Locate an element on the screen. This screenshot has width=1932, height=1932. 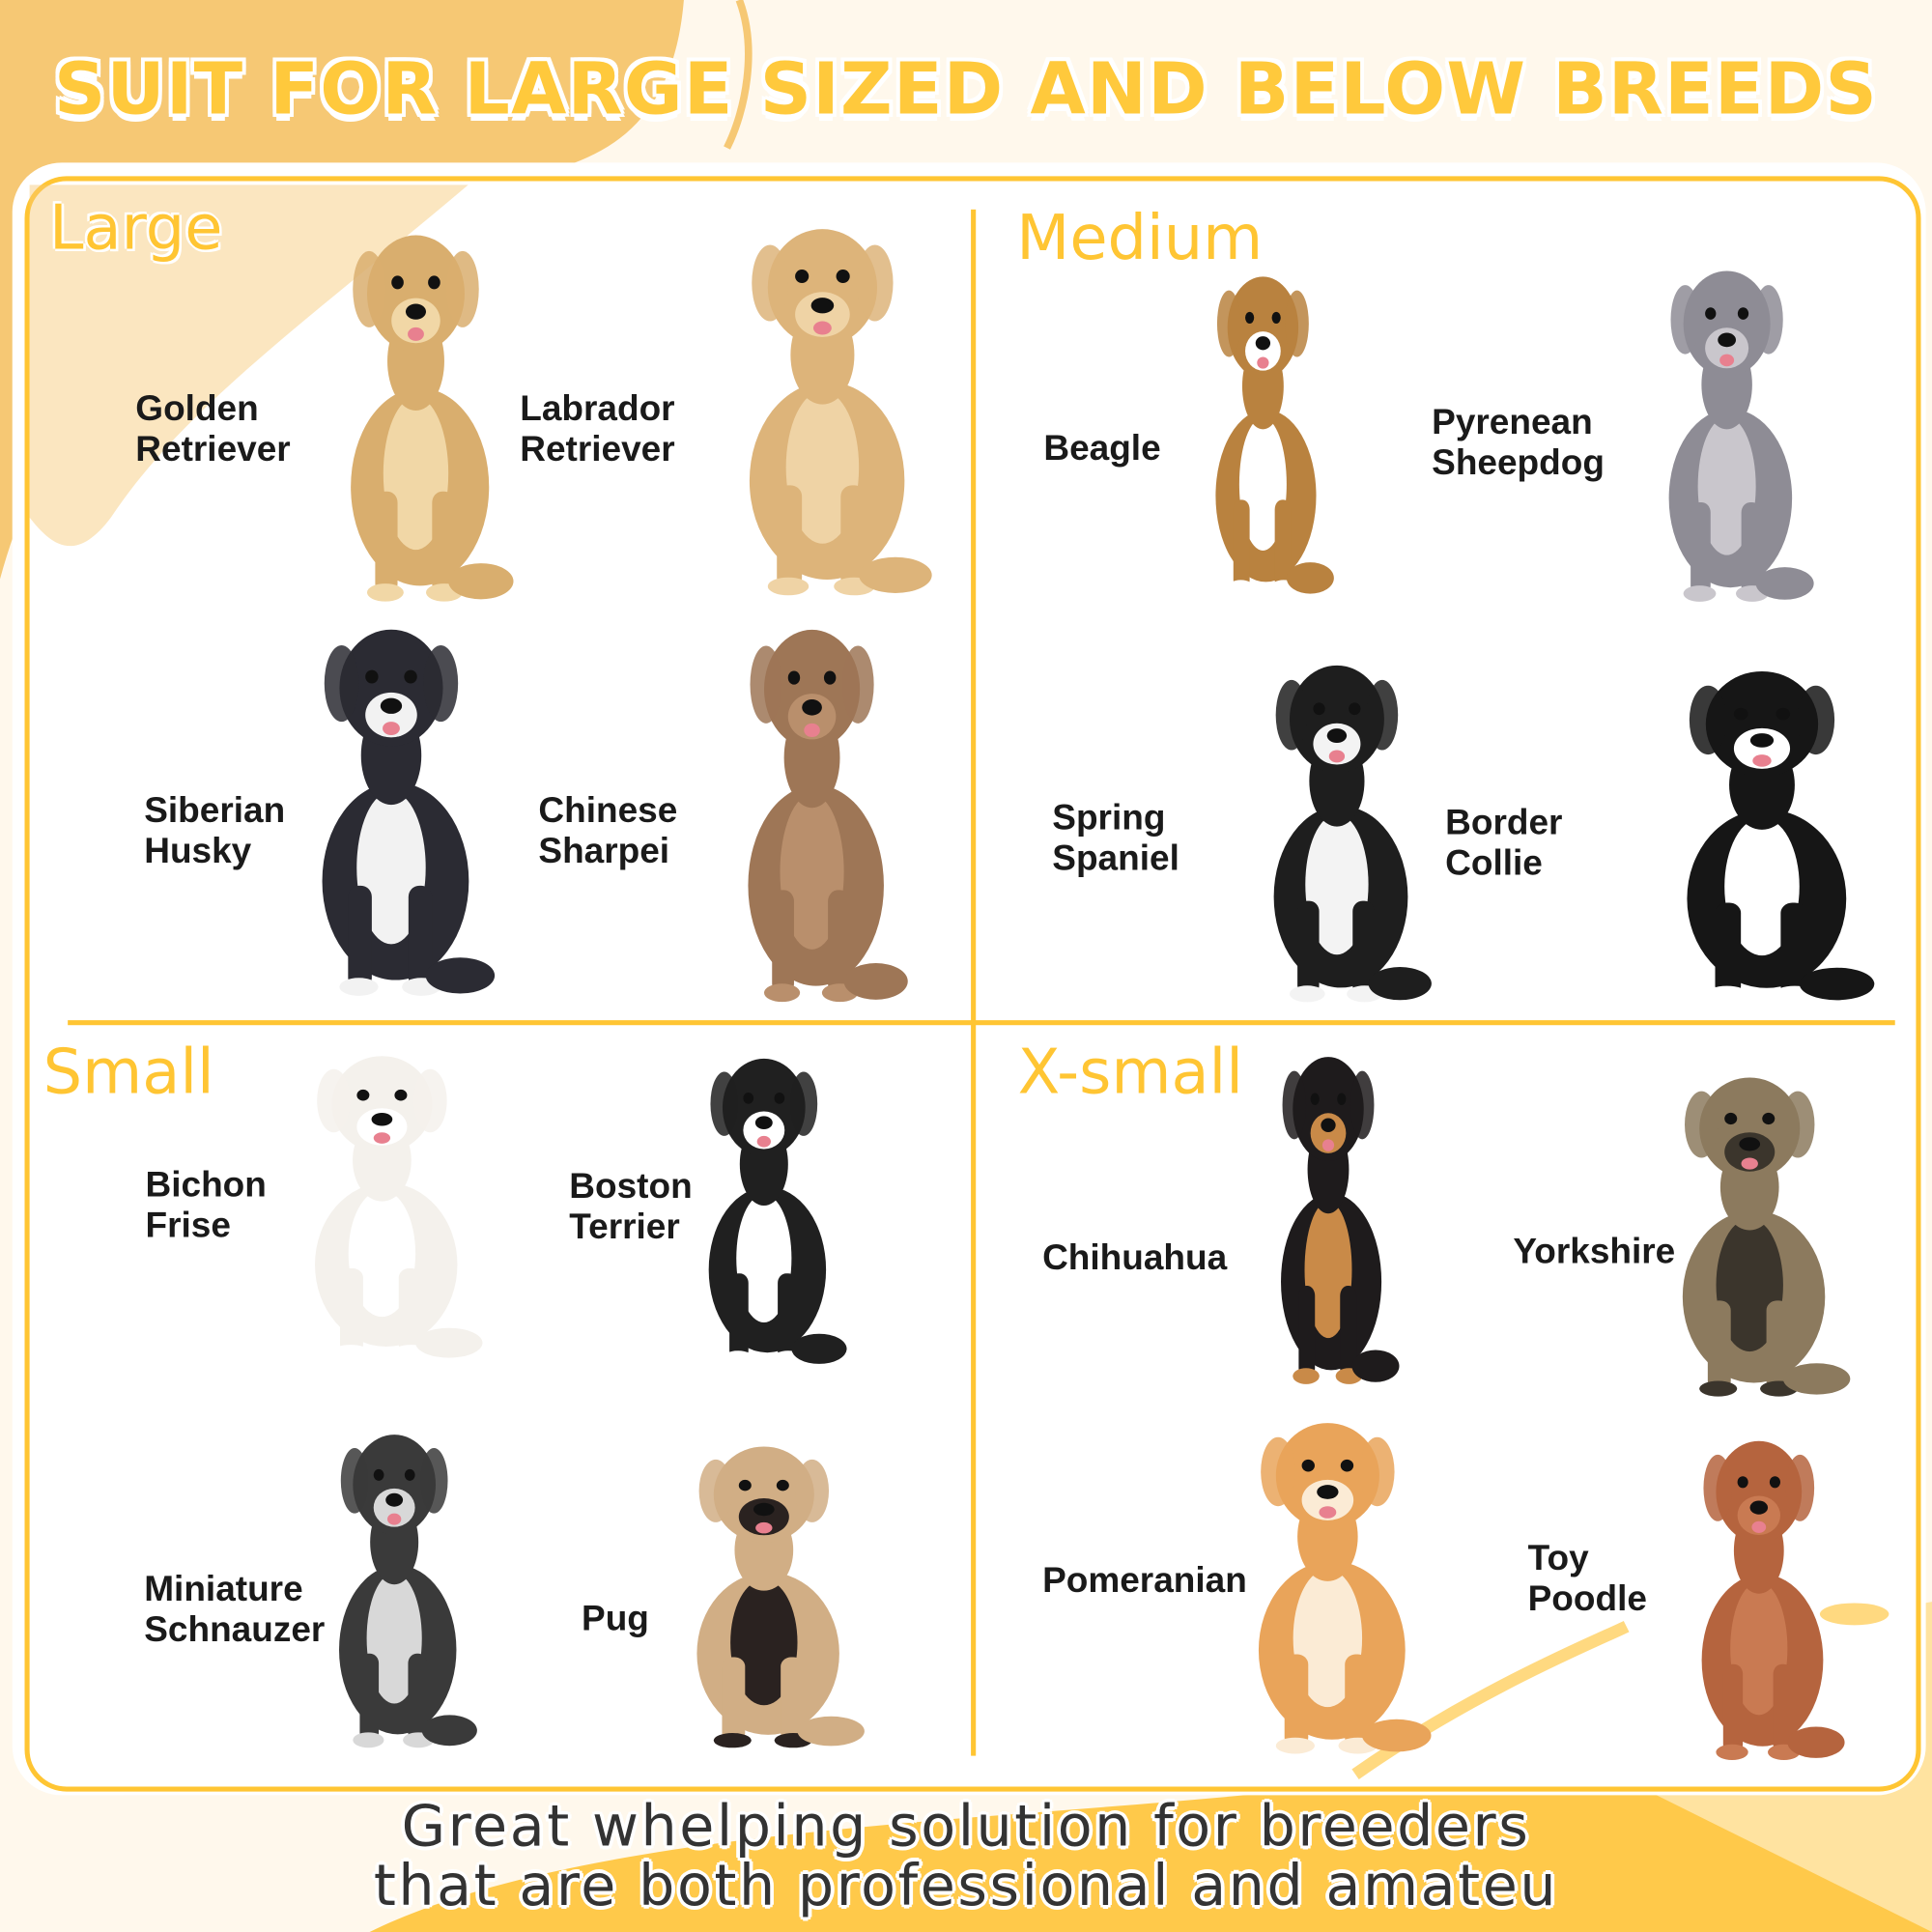
breed-label-chihuahua: Chihuahua is located at coordinates (1135, 1257).